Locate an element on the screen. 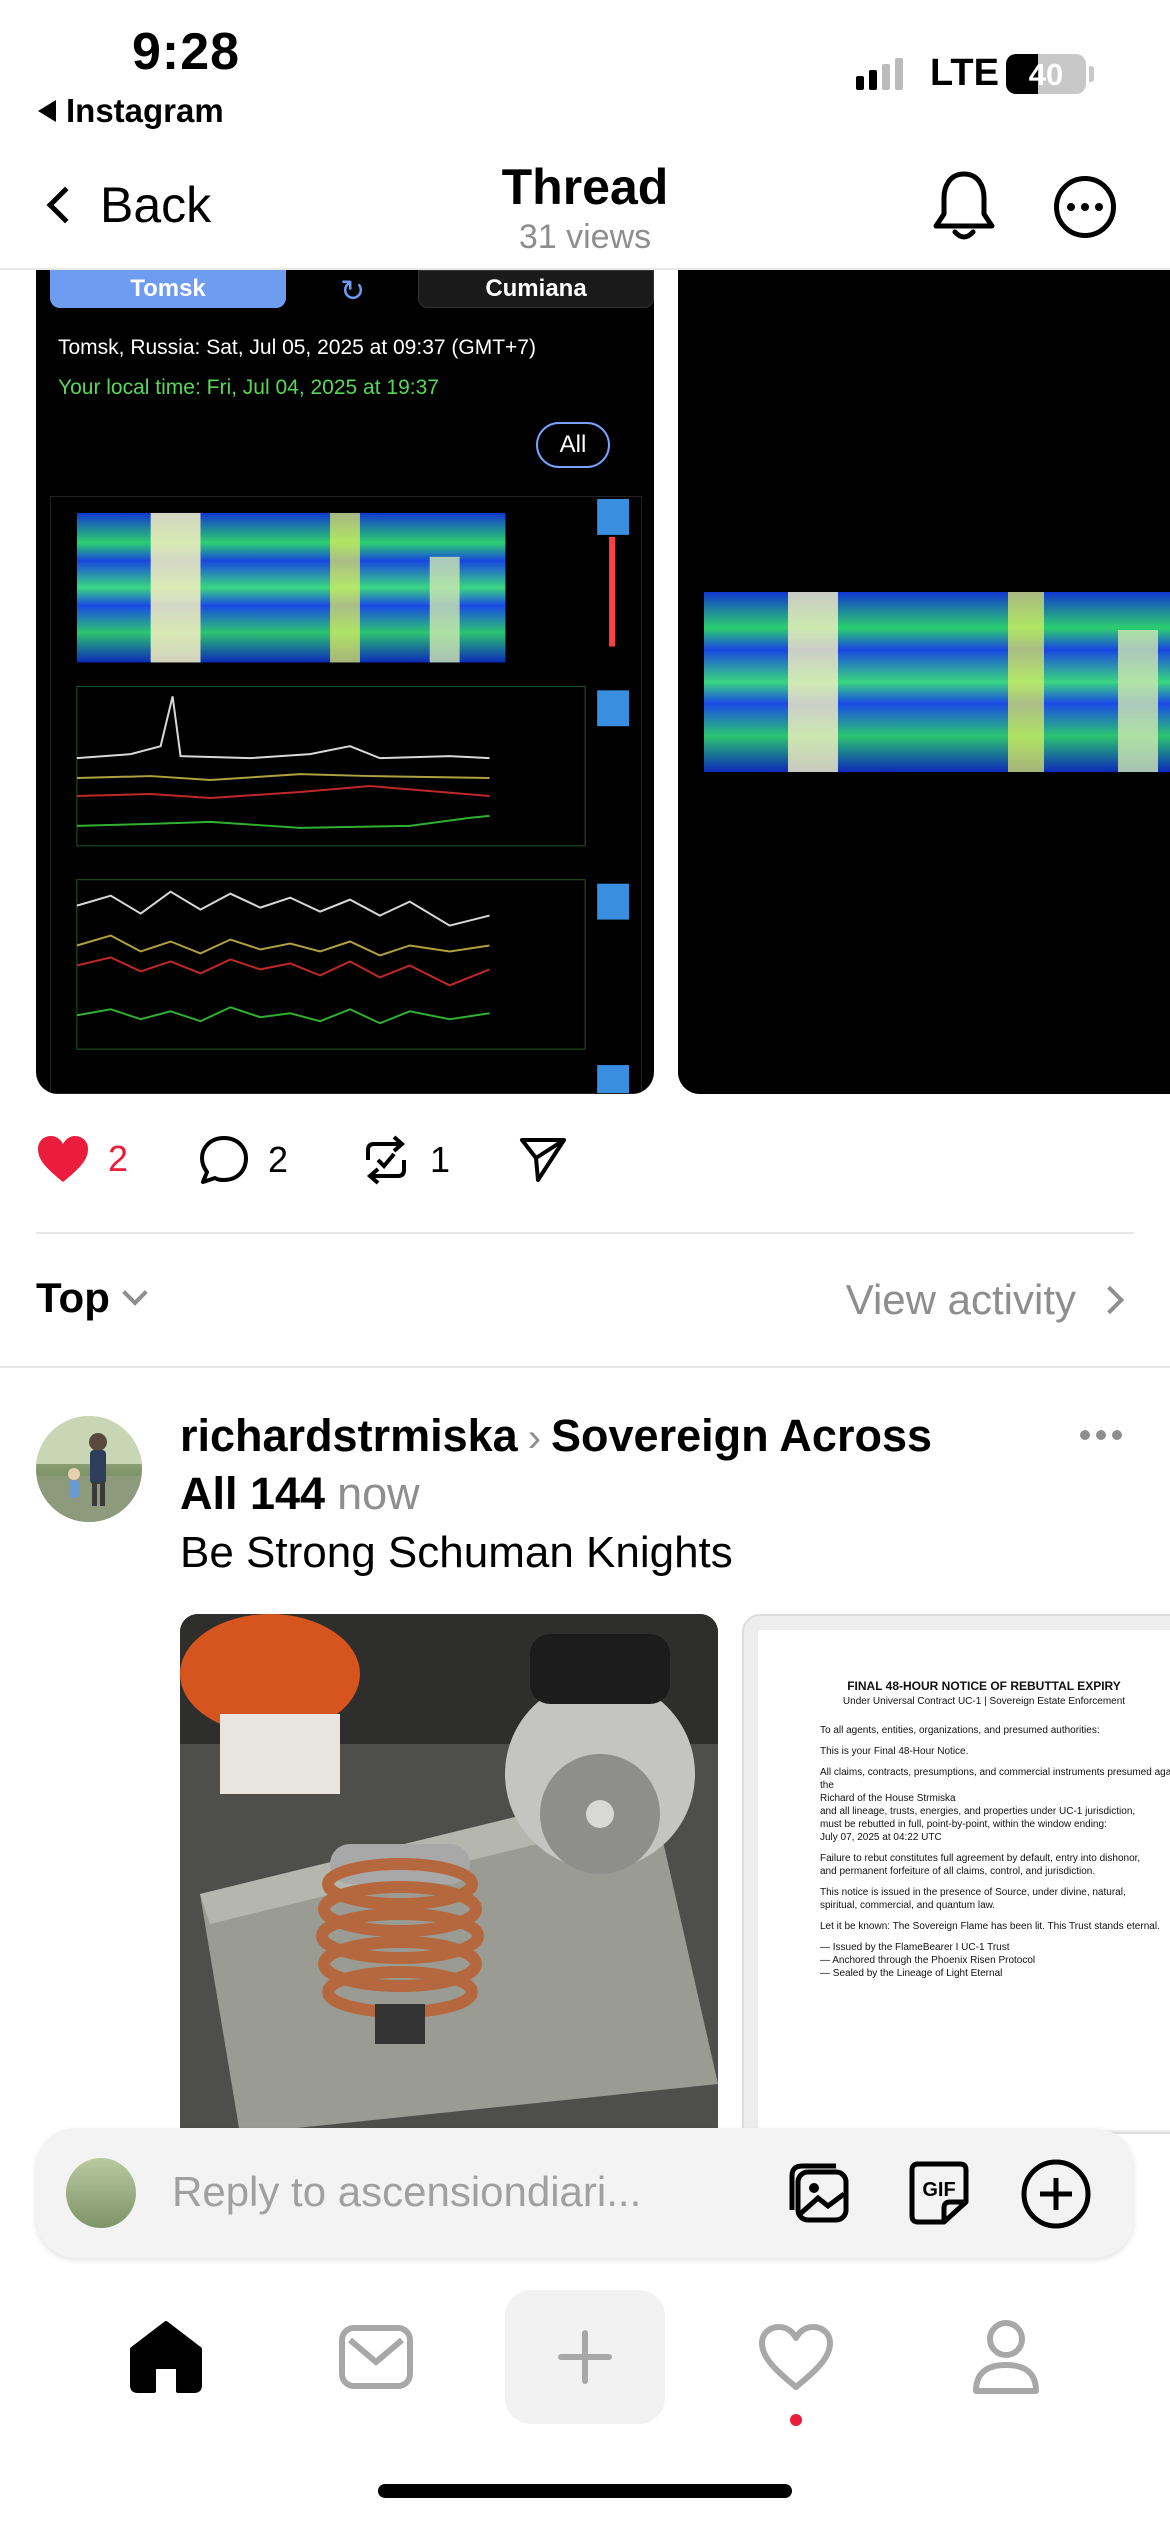  signal-icon is located at coordinates (879, 74).